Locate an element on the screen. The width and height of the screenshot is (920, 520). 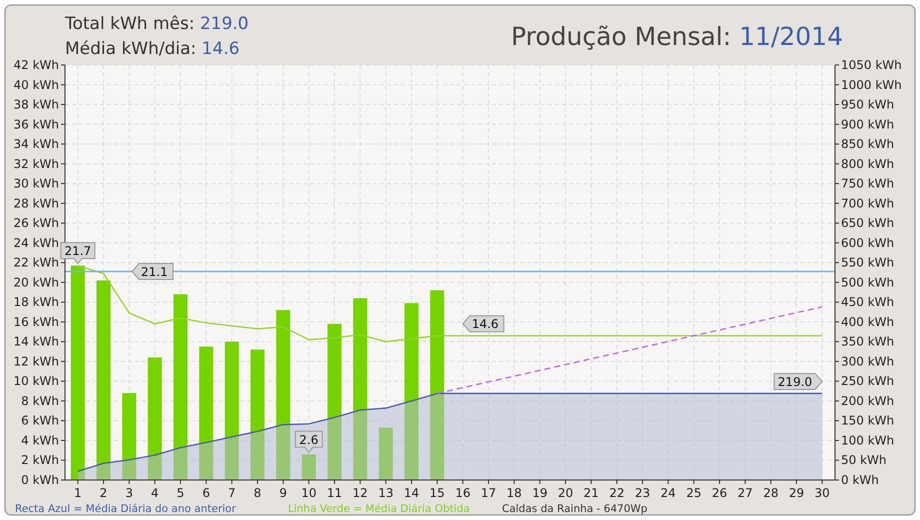
y-tick-label: 0 kWh is located at coordinates (40, 480).